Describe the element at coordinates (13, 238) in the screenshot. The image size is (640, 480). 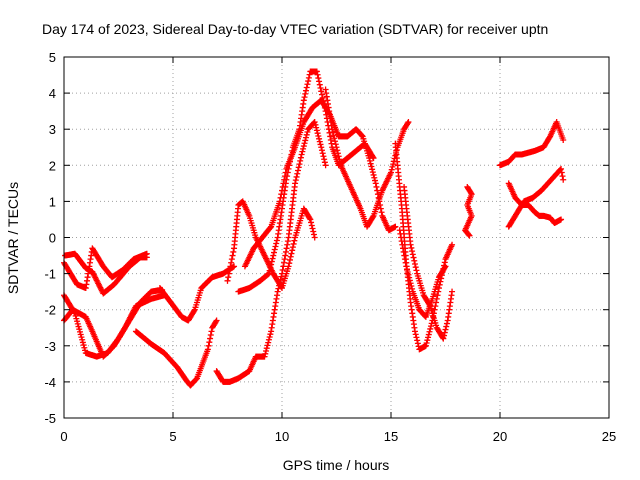
I see `y-axis-label: SDTVAR / TECUs` at that location.